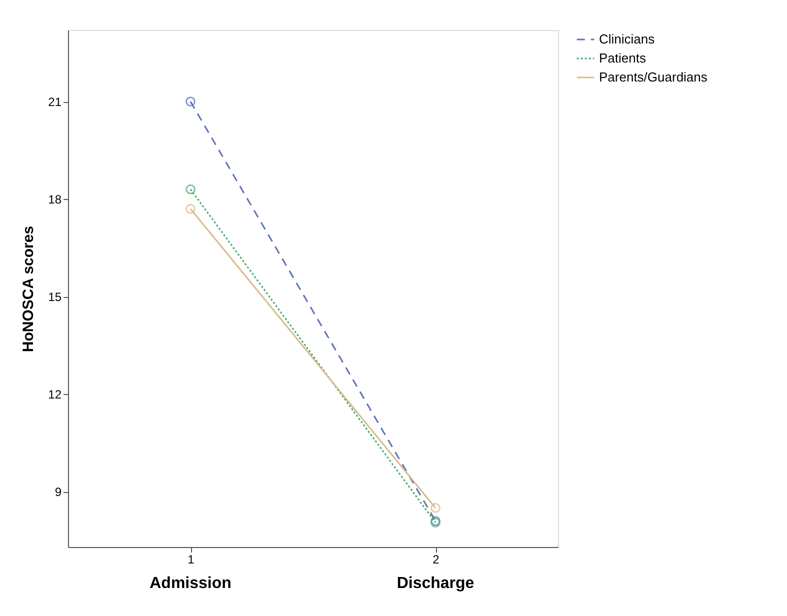  What do you see at coordinates (622, 58) in the screenshot?
I see `legend-label: Patients` at bounding box center [622, 58].